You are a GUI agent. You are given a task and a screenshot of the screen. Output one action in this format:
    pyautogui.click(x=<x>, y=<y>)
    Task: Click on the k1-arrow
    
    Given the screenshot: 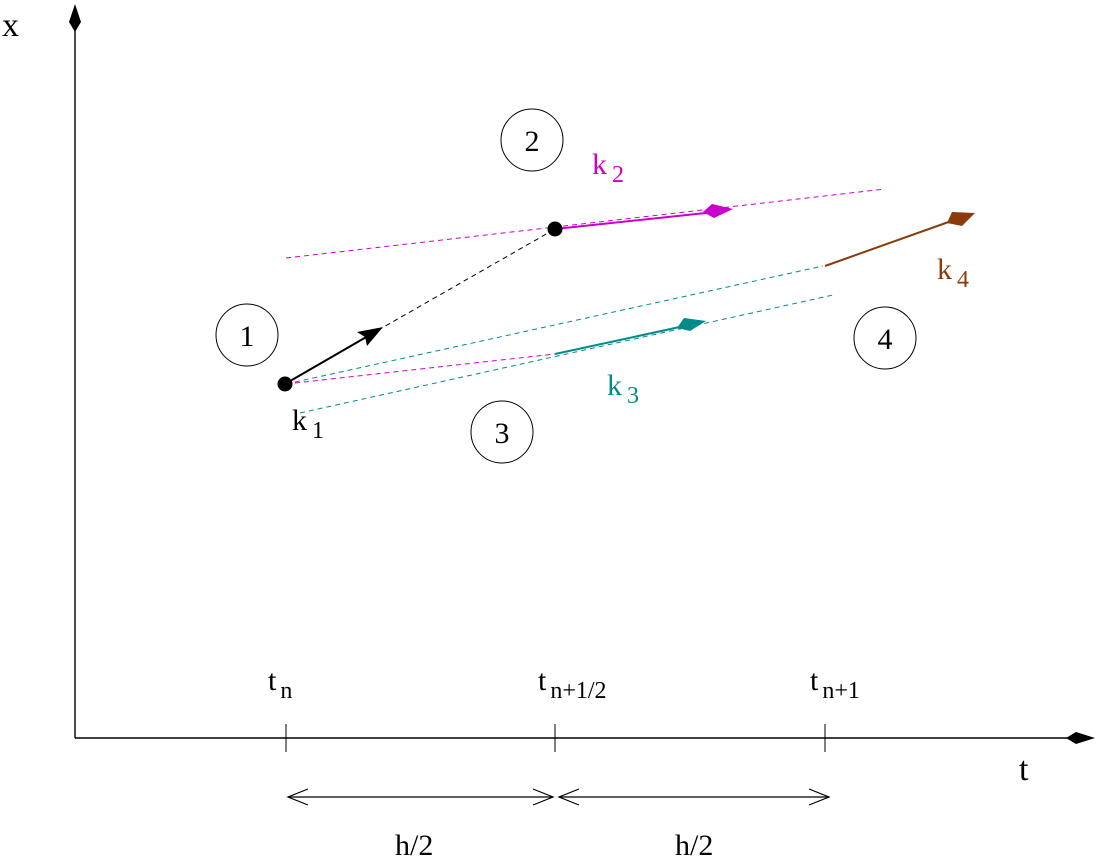 What is the action you would take?
    pyautogui.click(x=333, y=356)
    